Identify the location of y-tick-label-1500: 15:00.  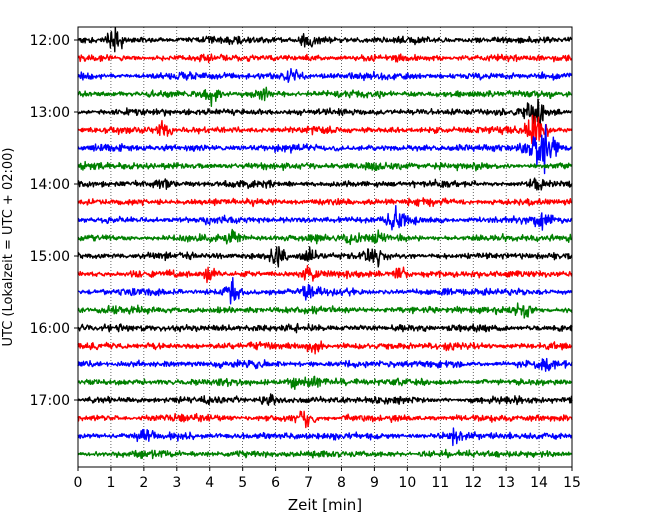
(50, 257).